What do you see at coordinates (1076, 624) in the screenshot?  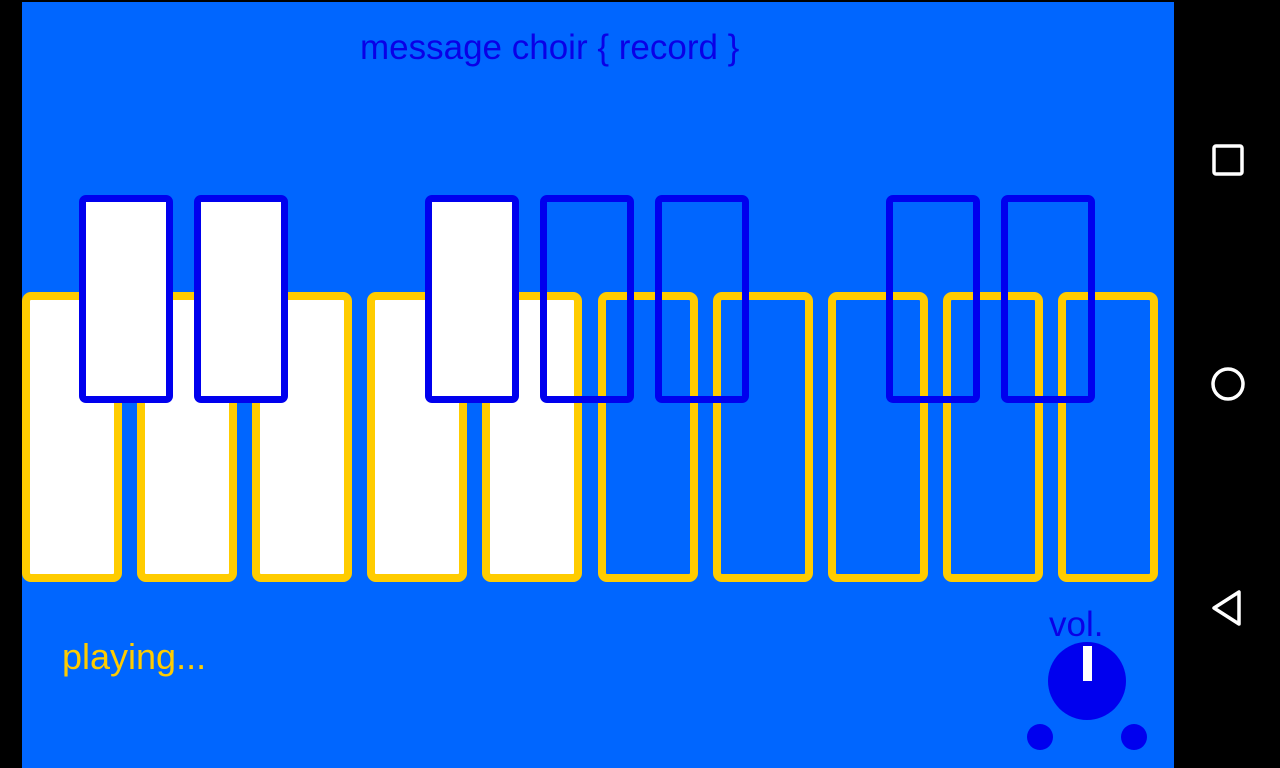 I see `volume-label: vol.` at bounding box center [1076, 624].